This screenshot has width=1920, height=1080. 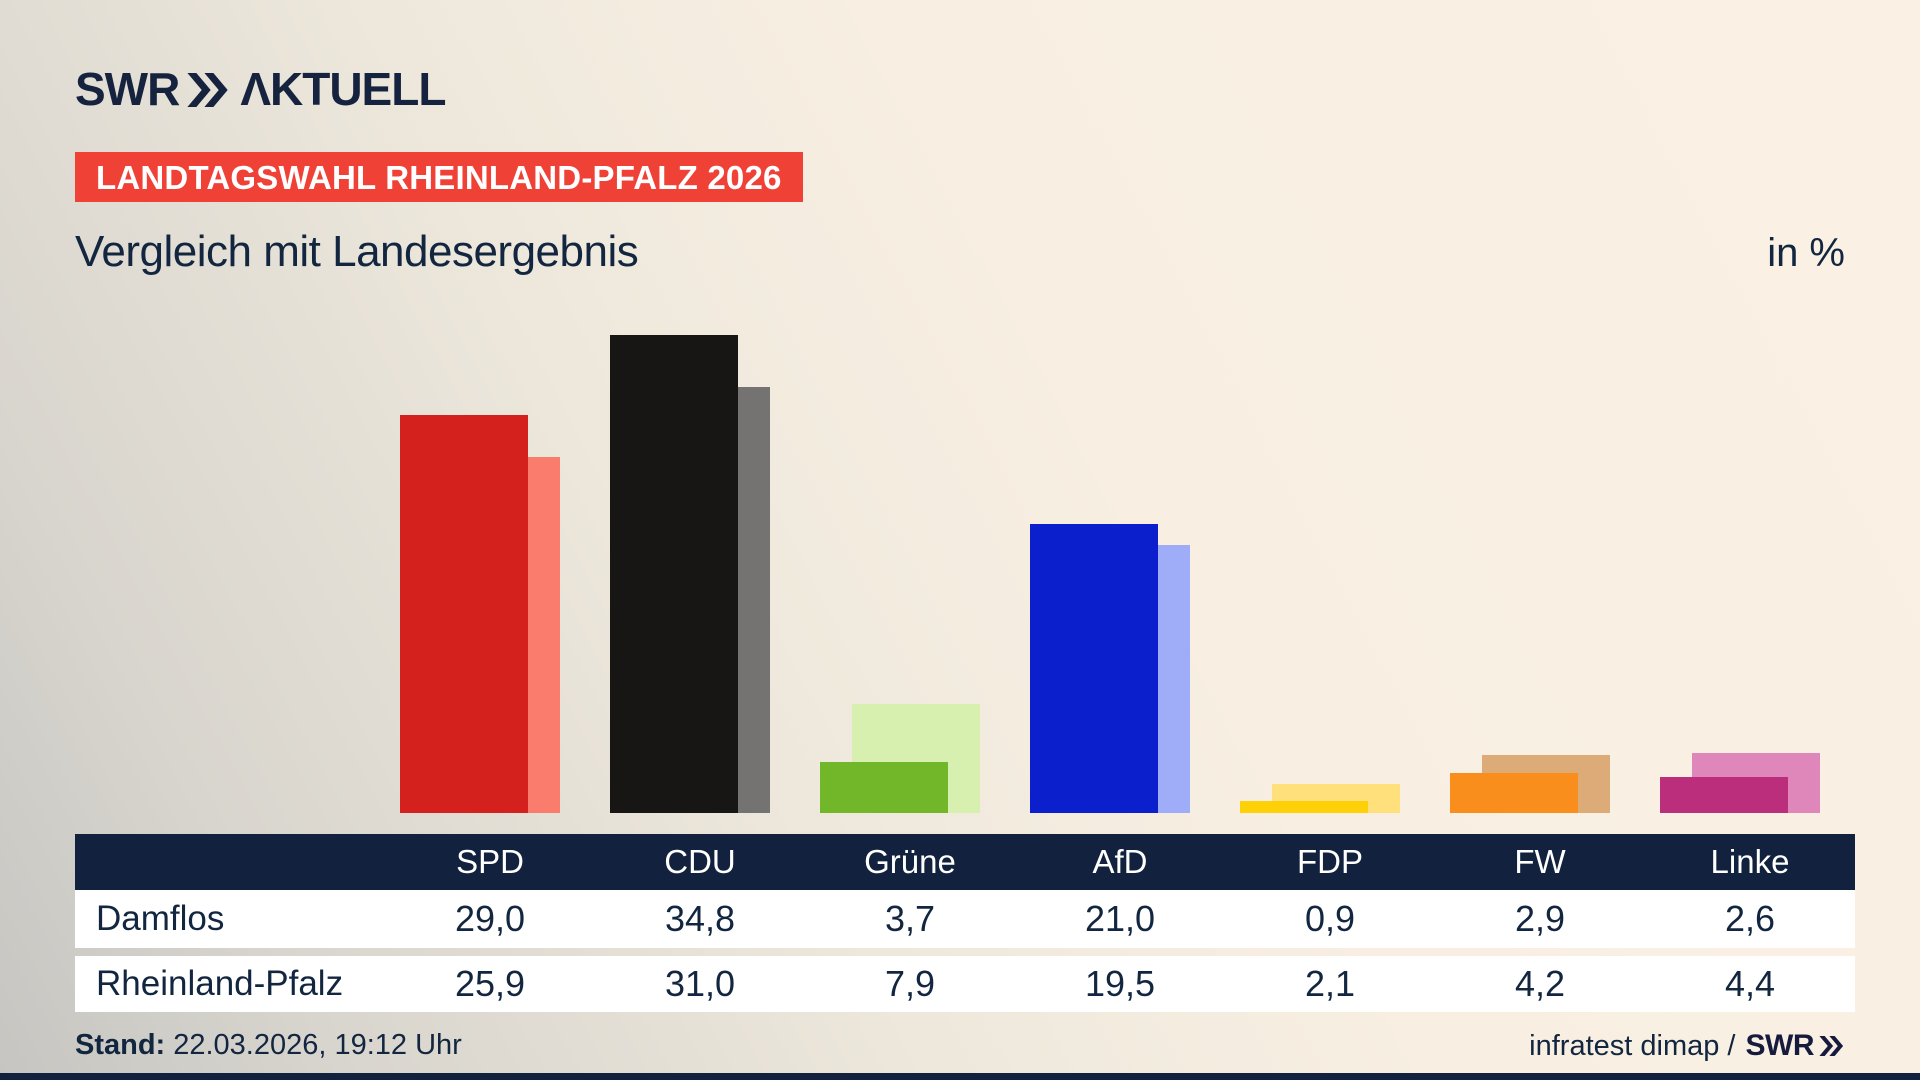 I want to click on value-rheinland-pfalz-linke: 4,4, so click(x=1750, y=983).